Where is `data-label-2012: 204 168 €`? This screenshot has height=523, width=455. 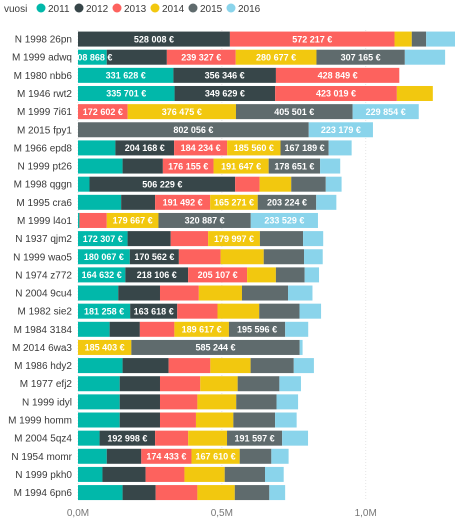 data-label-2012: 204 168 € is located at coordinates (145, 148).